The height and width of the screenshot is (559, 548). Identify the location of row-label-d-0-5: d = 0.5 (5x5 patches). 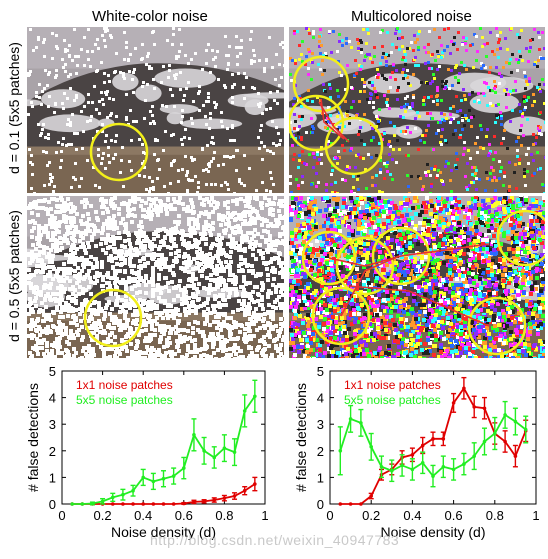
(14, 276).